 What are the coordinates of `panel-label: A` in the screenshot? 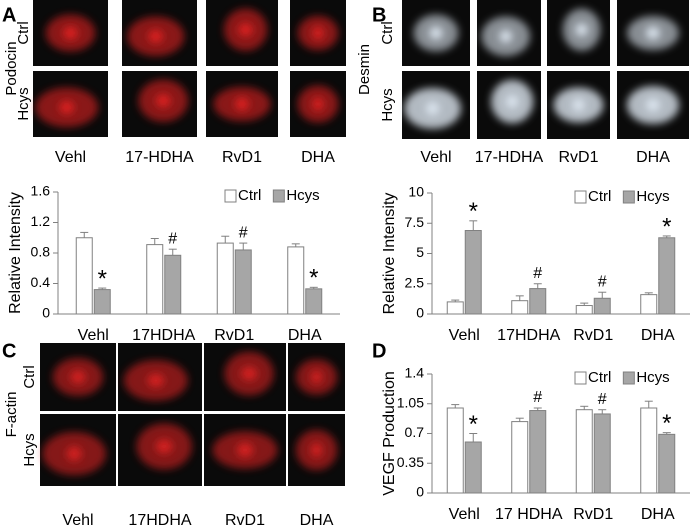 It's located at (9, 15).